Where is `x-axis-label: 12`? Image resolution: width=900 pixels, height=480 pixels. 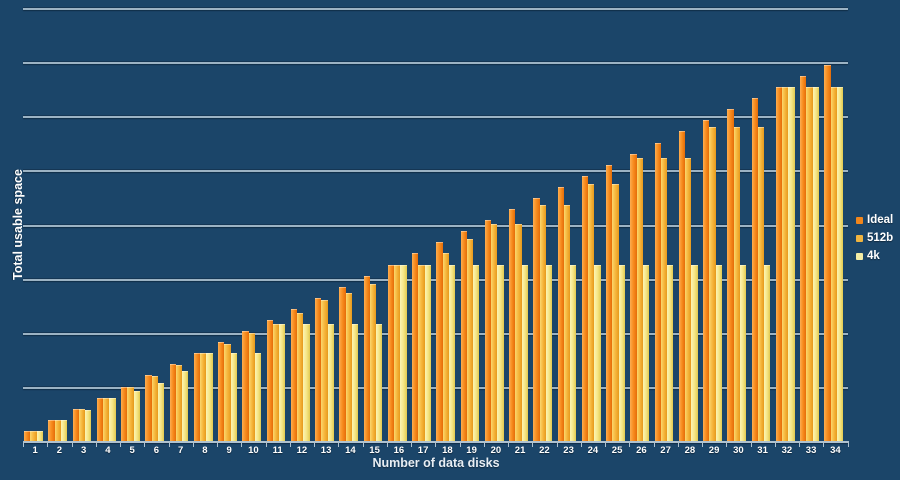 x-axis-label: 12 is located at coordinates (302, 450).